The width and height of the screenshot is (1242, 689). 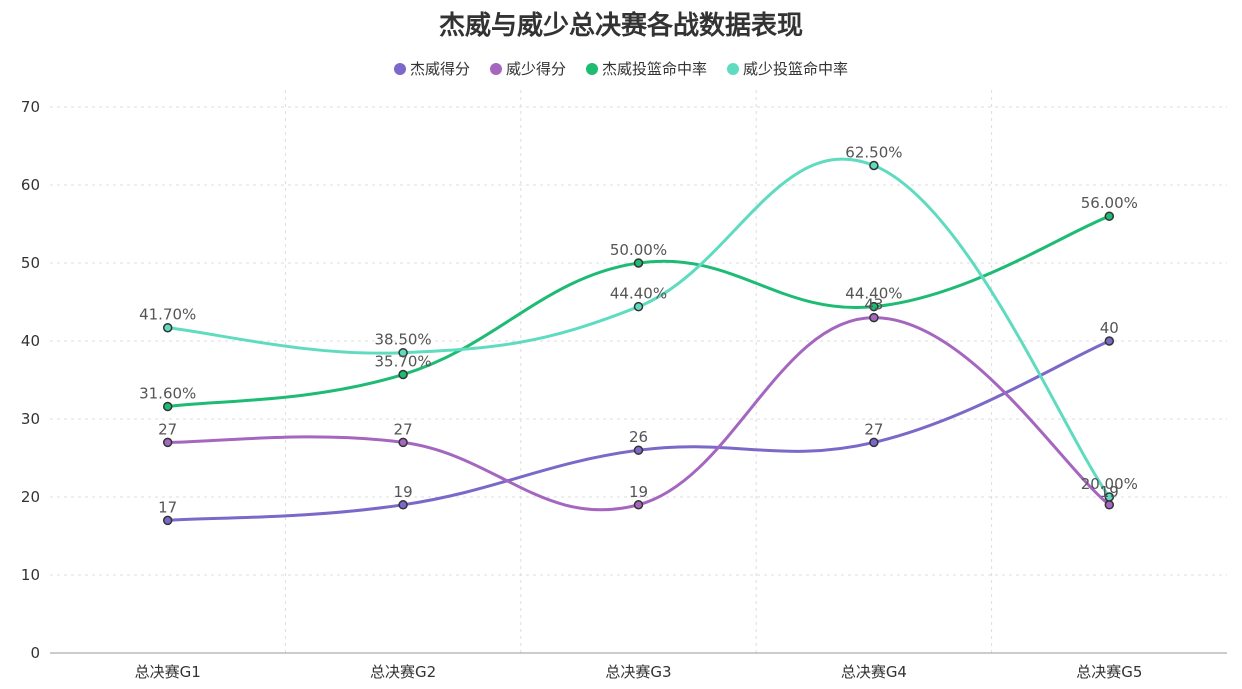 What do you see at coordinates (621, 25) in the screenshot?
I see `chart-title: 杰威与威少总决赛各战数据表现` at bounding box center [621, 25].